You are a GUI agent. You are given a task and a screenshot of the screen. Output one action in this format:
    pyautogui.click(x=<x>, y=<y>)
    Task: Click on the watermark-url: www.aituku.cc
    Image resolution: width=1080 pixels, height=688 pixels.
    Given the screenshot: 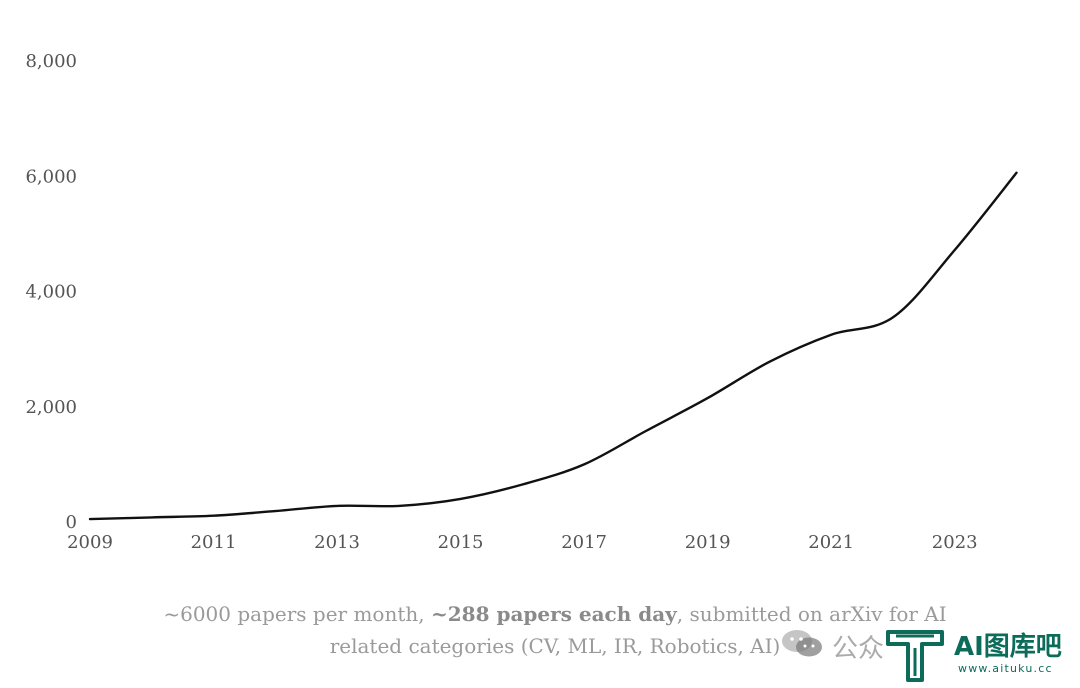 What is the action you would take?
    pyautogui.click(x=1005, y=668)
    